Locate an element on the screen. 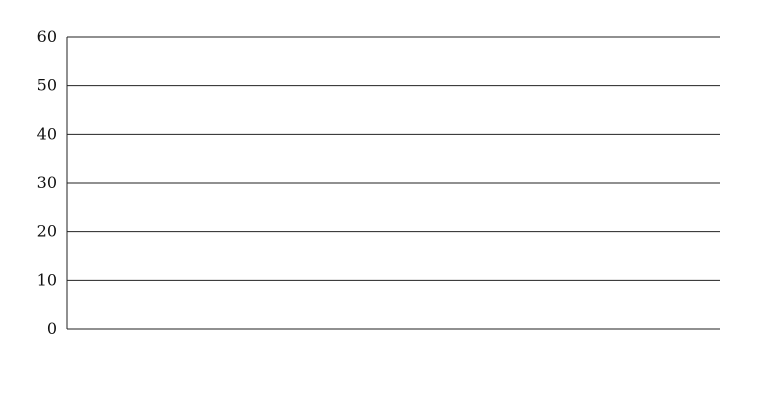  y-tick-label: 40 is located at coordinates (47, 133).